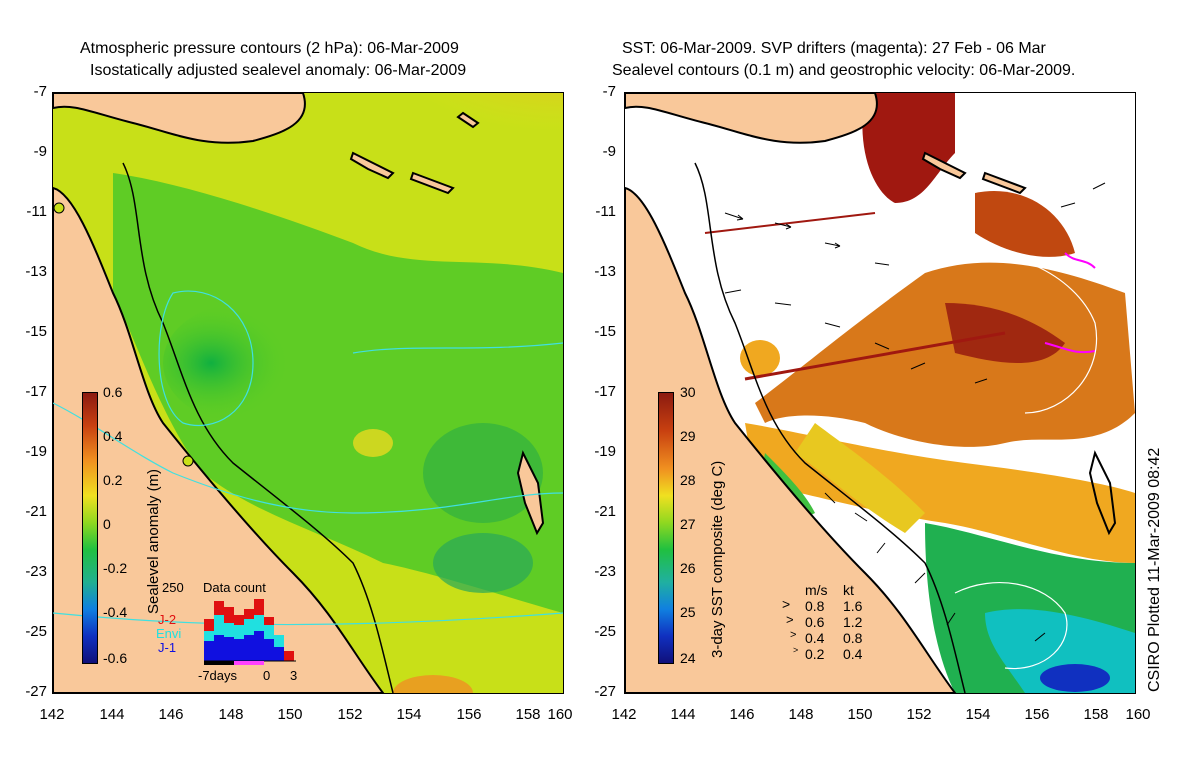 The width and height of the screenshot is (1200, 780). What do you see at coordinates (469, 714) in the screenshot?
I see `left-x-tick: 156` at bounding box center [469, 714].